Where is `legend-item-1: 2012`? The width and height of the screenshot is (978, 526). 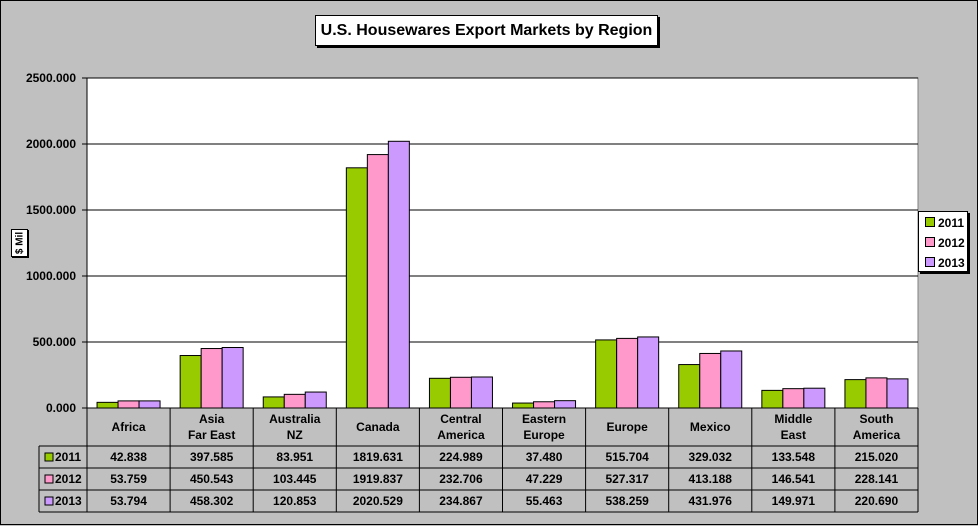 legend-item-1: 2012 is located at coordinates (945, 243).